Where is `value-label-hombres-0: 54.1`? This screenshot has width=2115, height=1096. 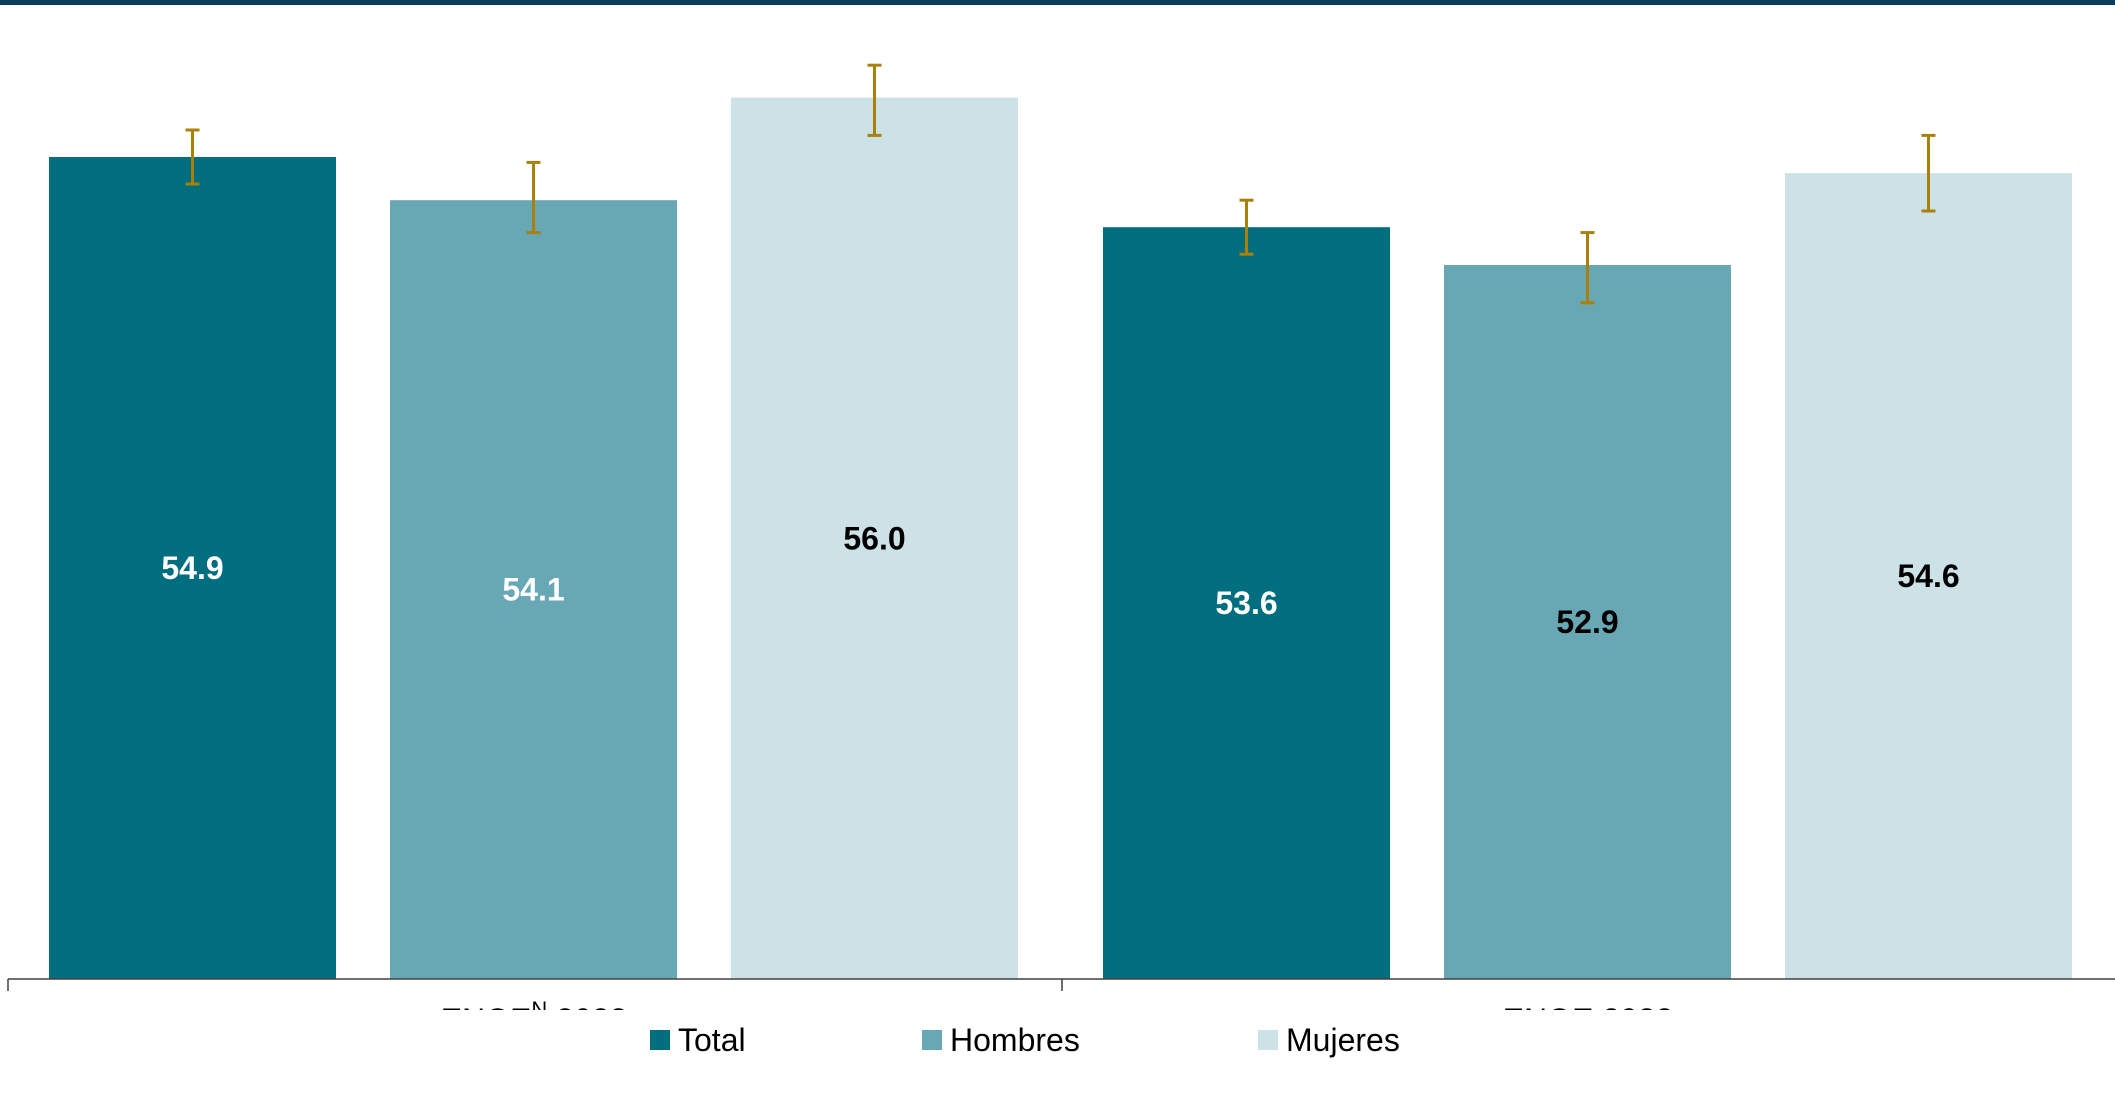 value-label-hombres-0: 54.1 is located at coordinates (533, 590).